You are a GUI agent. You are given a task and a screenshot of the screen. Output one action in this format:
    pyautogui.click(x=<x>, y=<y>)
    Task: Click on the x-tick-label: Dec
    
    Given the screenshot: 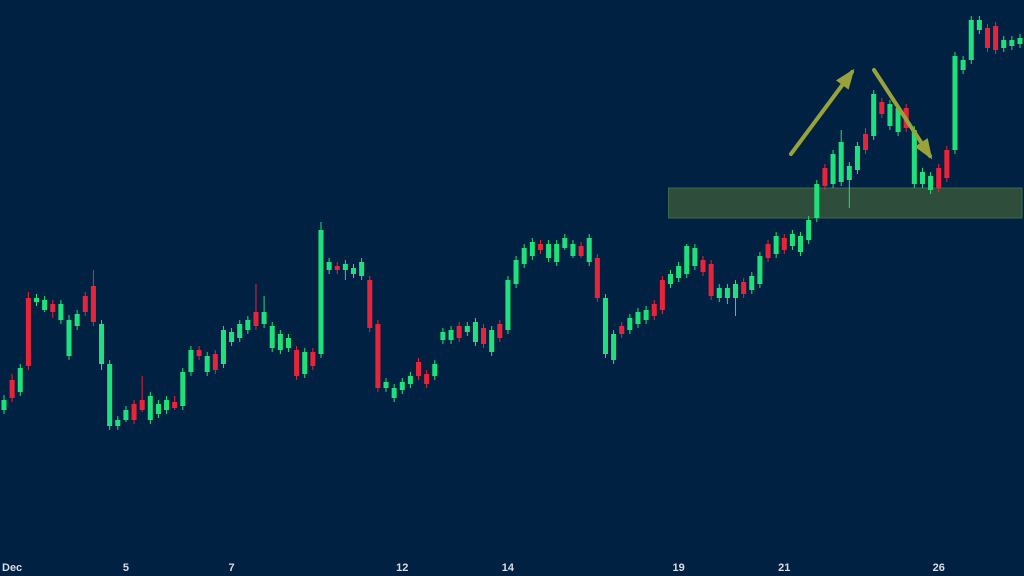 What is the action you would take?
    pyautogui.click(x=12, y=568)
    